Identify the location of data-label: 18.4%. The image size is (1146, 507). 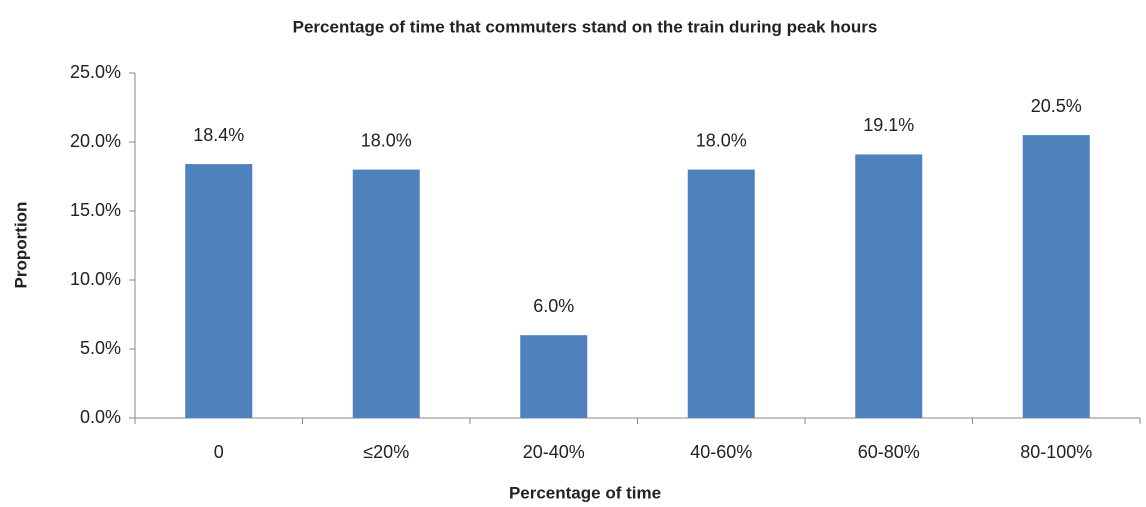
(218, 135).